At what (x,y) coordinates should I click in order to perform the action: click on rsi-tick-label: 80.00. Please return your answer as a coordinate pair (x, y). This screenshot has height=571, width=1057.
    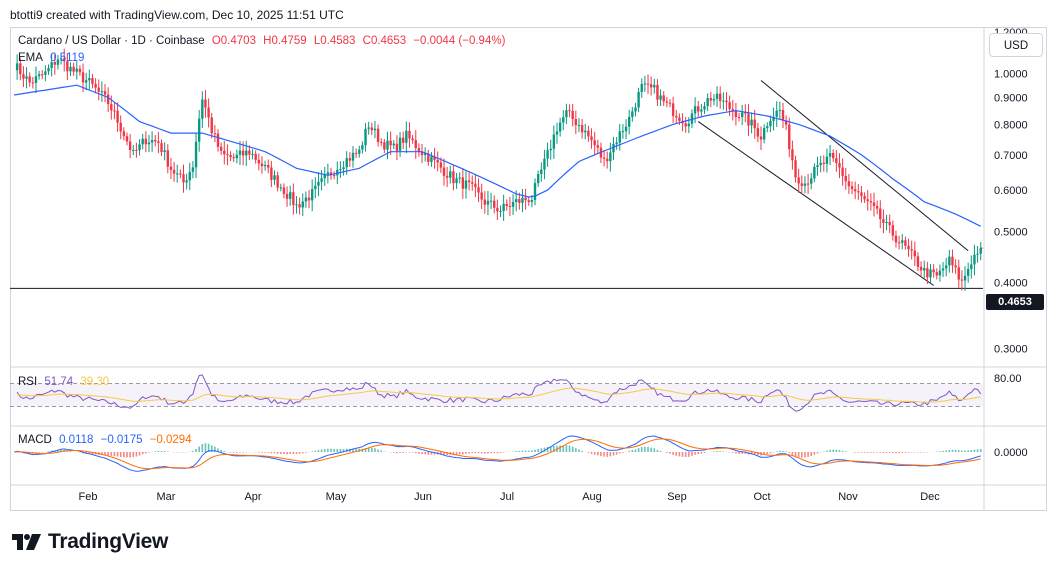
    Looking at the image, I should click on (1008, 379).